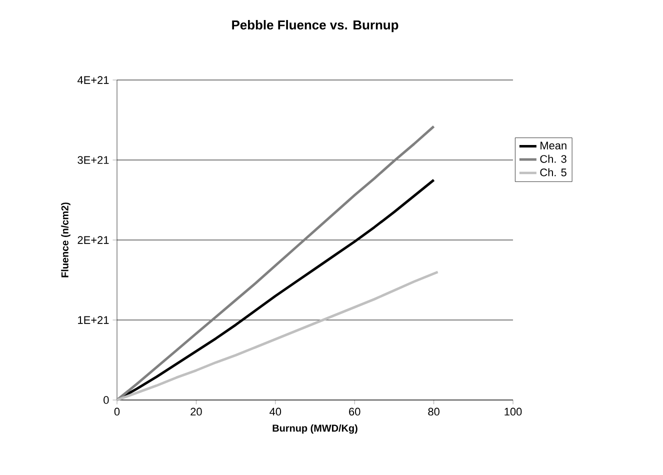 Image resolution: width=663 pixels, height=475 pixels. What do you see at coordinates (315, 26) in the screenshot?
I see `chart-title: Pebble Fluence vs. Burnup` at bounding box center [315, 26].